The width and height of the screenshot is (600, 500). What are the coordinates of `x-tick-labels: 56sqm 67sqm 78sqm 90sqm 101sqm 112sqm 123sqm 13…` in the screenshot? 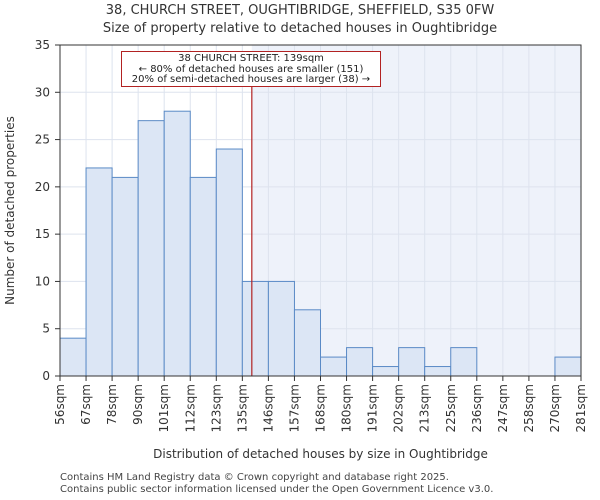 It's located at (320, 404).